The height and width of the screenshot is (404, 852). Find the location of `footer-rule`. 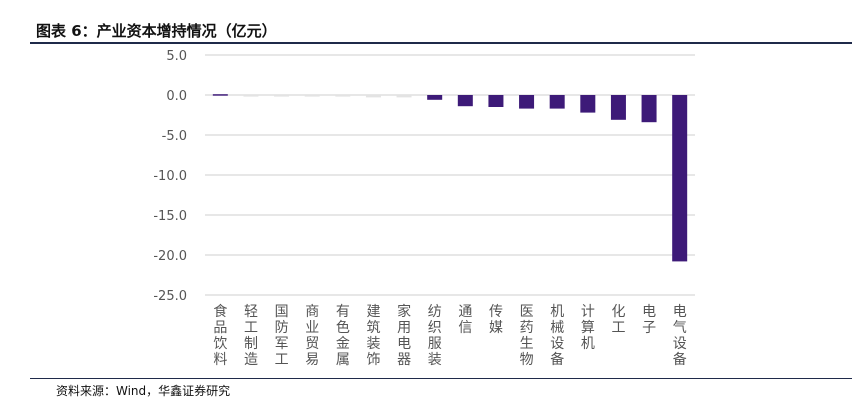

footer-rule is located at coordinates (441, 378).